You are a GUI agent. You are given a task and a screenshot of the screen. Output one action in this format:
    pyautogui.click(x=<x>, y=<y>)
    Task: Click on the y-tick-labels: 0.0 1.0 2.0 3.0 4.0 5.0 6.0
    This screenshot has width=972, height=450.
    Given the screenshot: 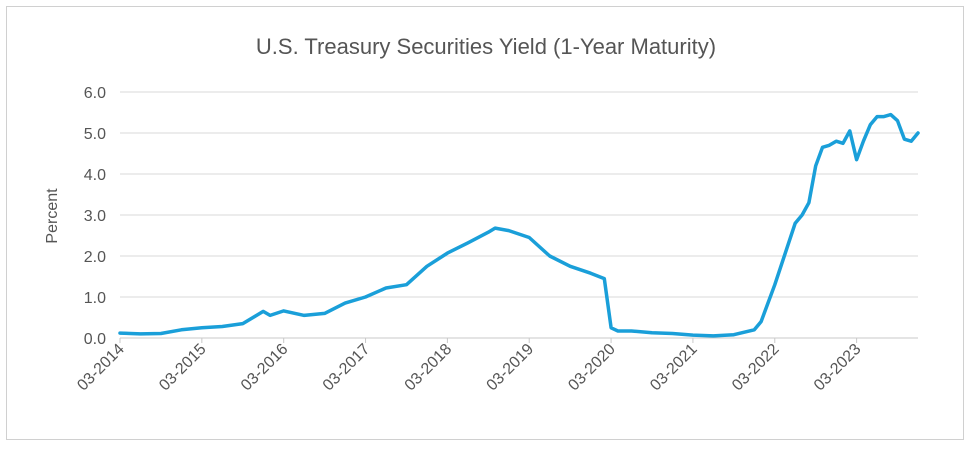 What is the action you would take?
    pyautogui.click(x=95, y=216)
    